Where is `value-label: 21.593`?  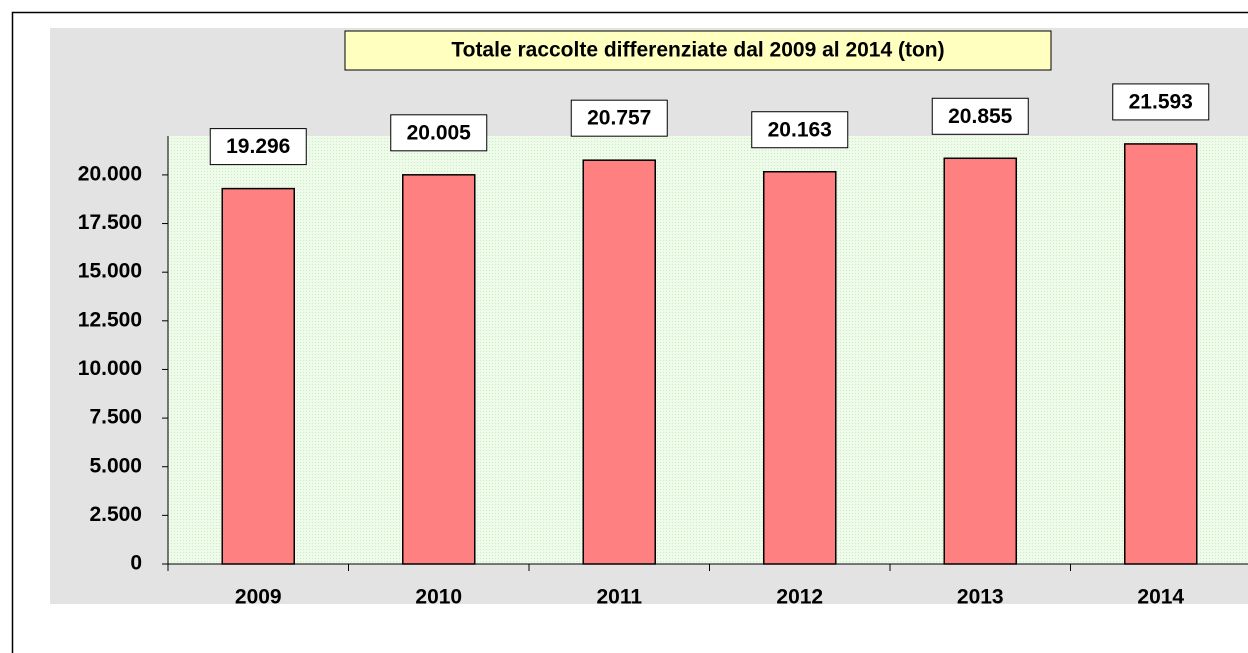 value-label: 21.593 is located at coordinates (1161, 101).